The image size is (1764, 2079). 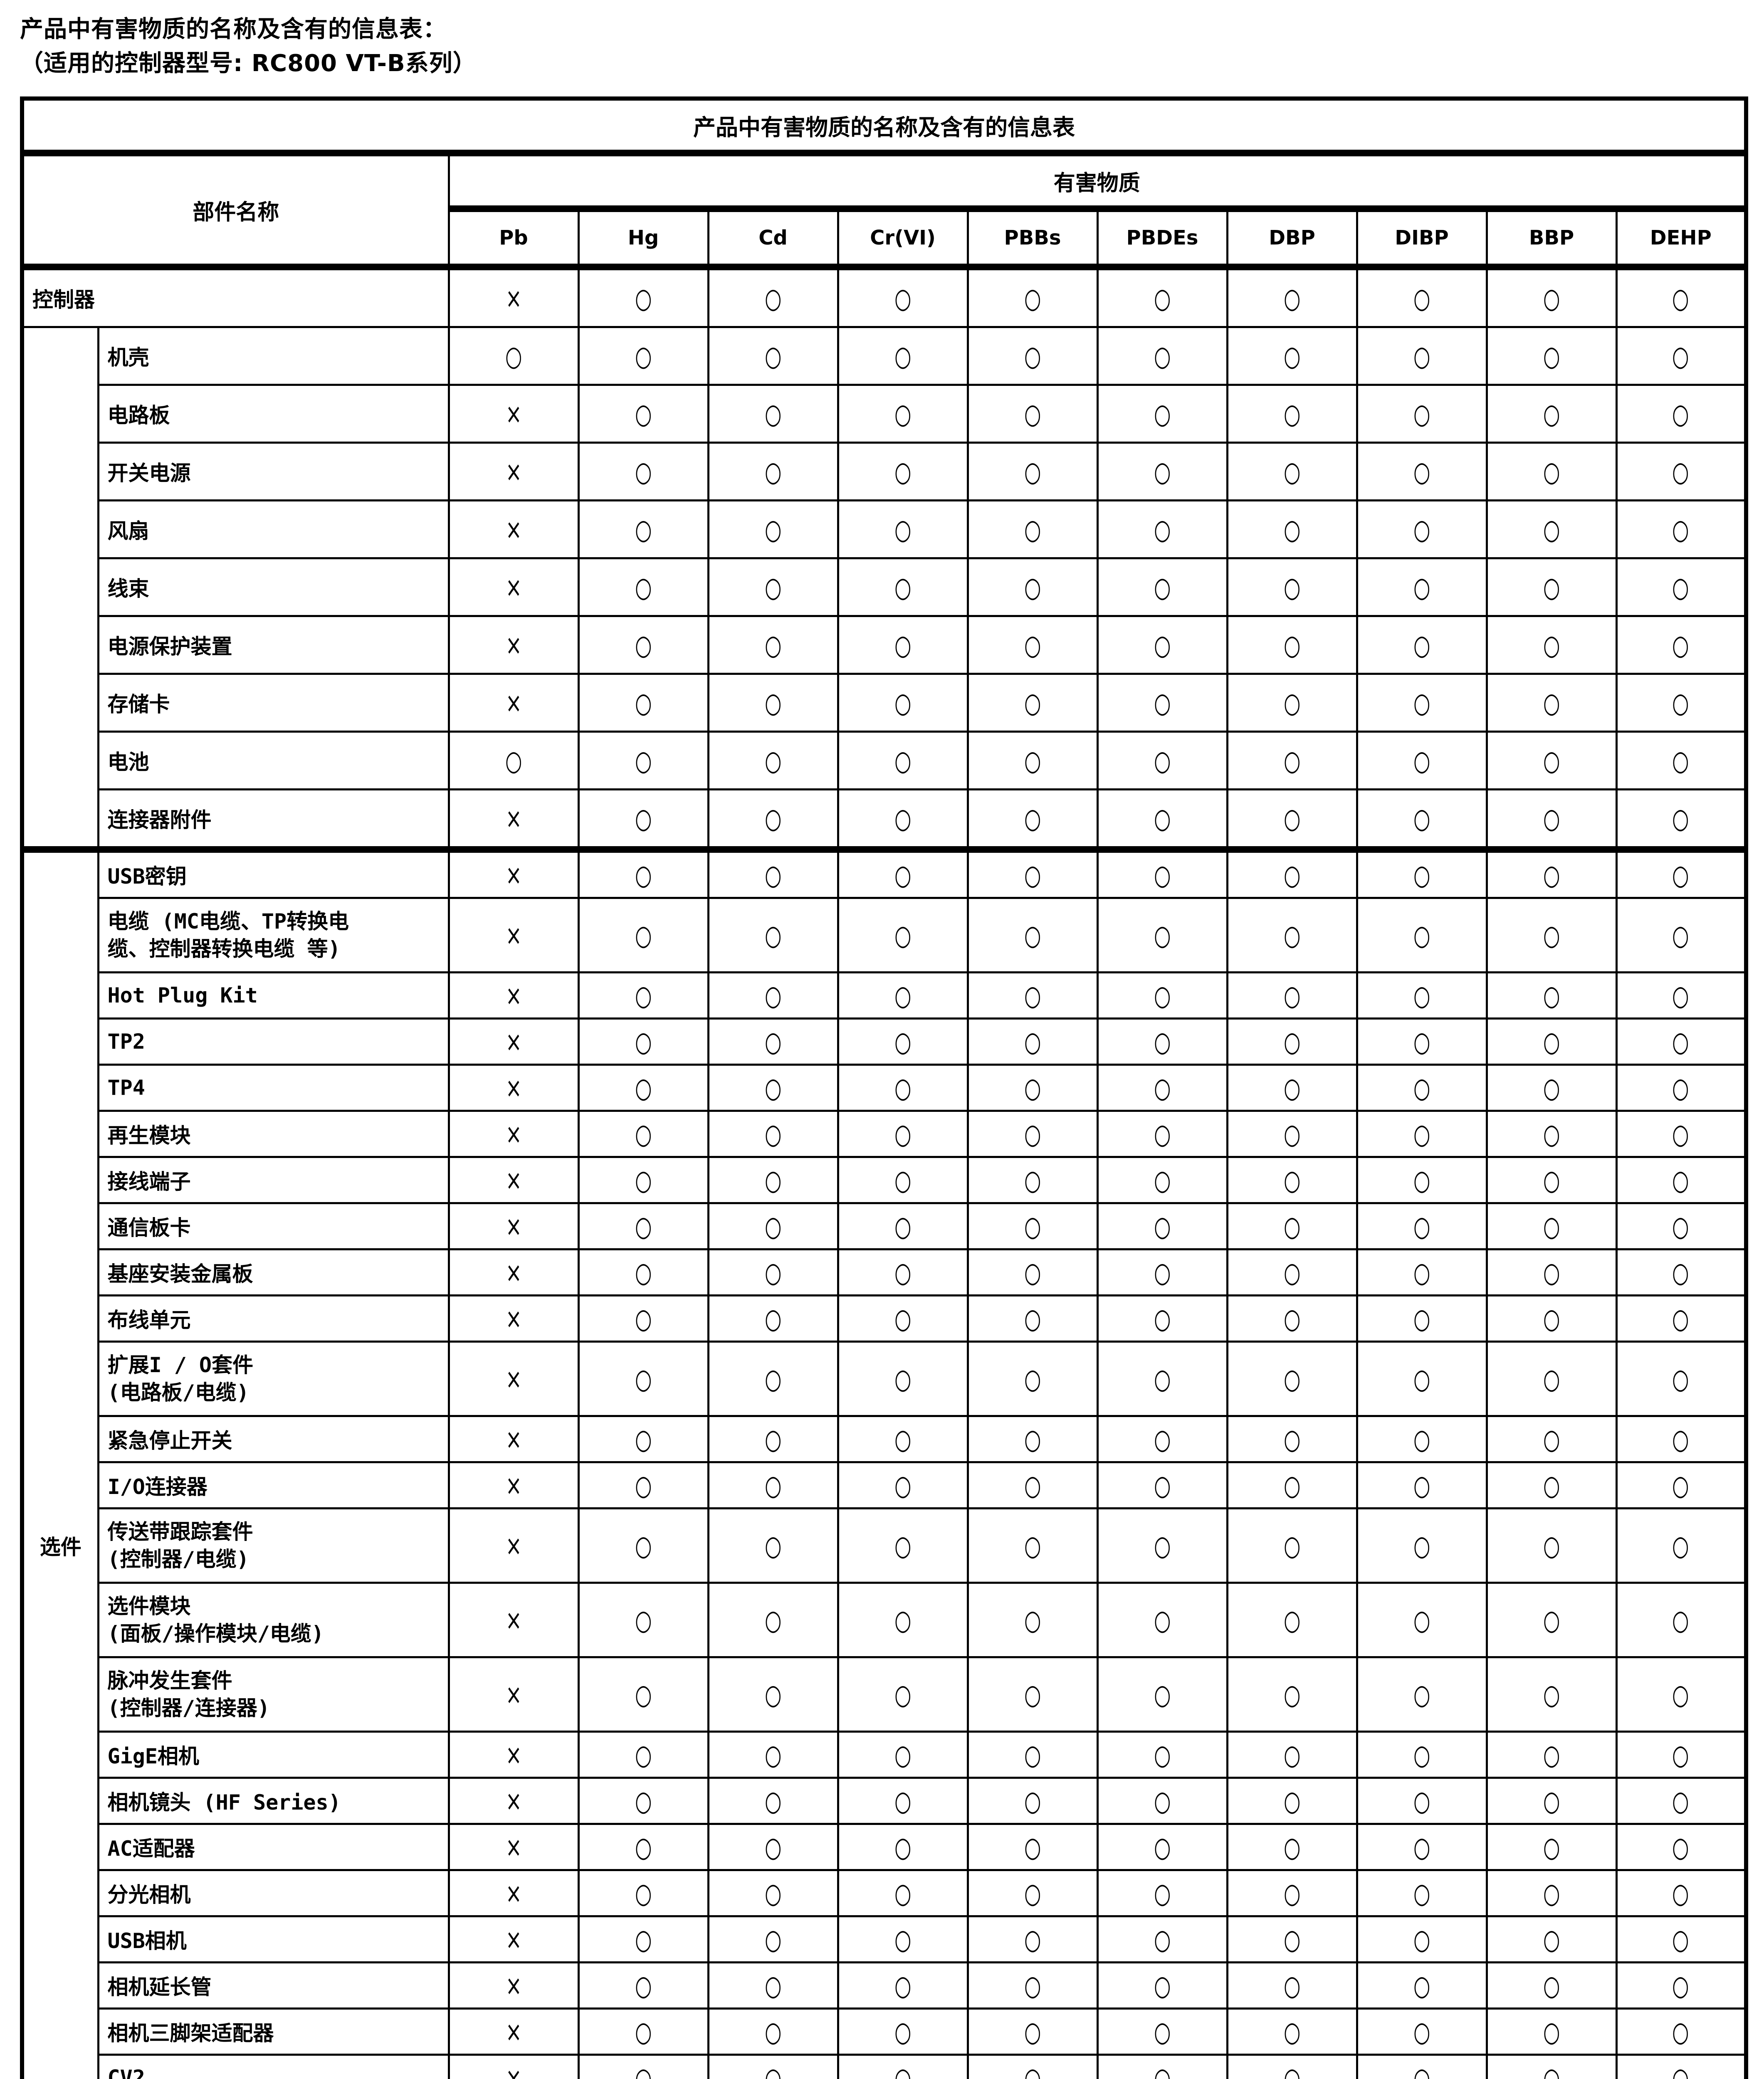 I want to click on substance-column-header: DIBP, so click(x=1422, y=239).